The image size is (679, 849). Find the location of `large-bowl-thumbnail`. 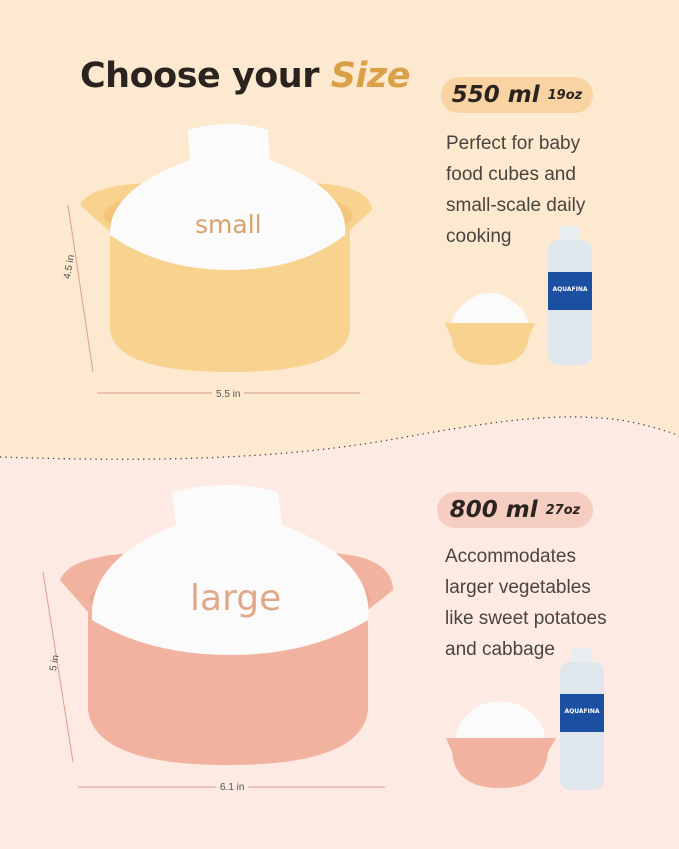

large-bowl-thumbnail is located at coordinates (501, 744).